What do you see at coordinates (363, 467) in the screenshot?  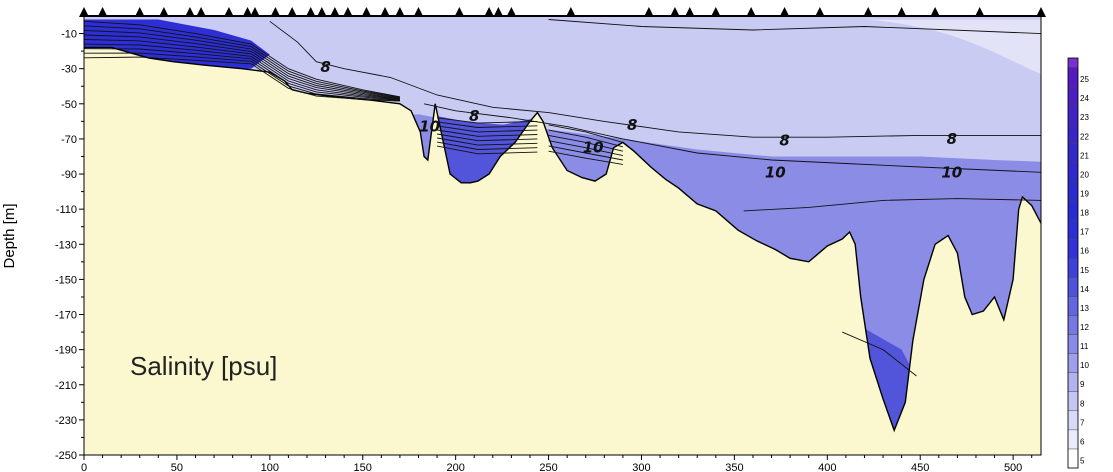 I see `x-tick-label: 150` at bounding box center [363, 467].